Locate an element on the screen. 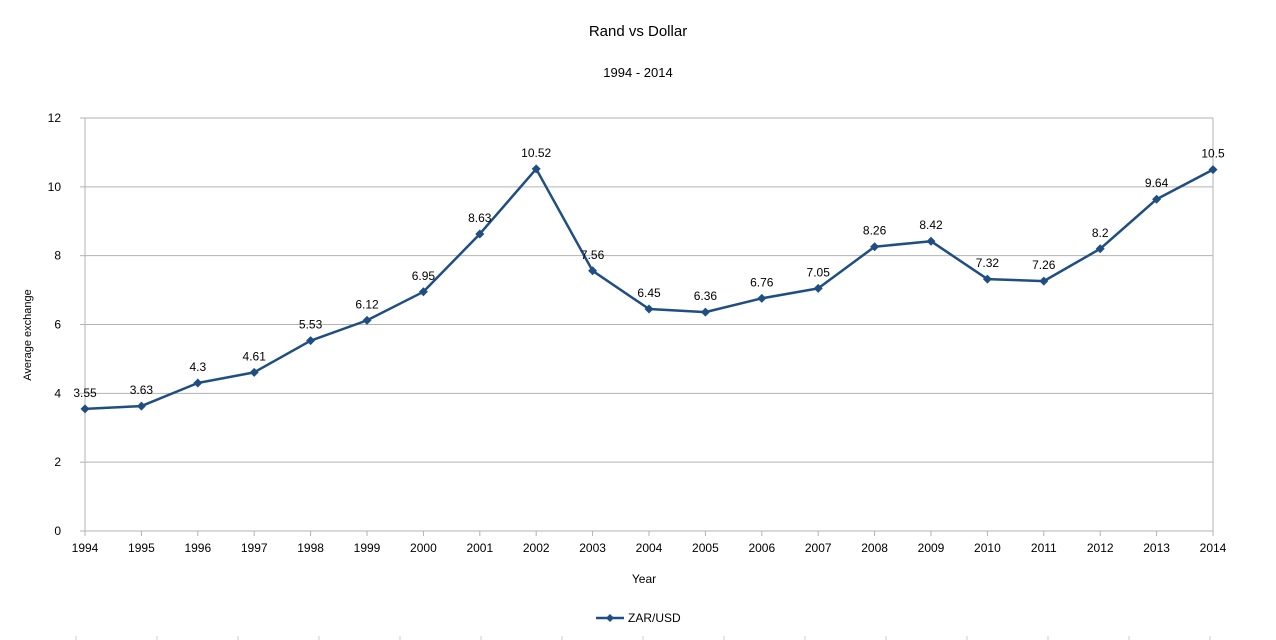  data-label: 6.45 is located at coordinates (649, 293).